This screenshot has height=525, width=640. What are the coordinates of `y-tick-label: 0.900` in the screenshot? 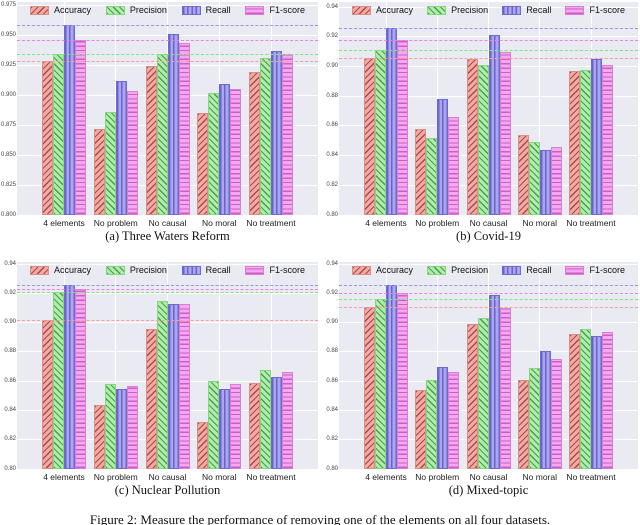 It's located at (8, 94).